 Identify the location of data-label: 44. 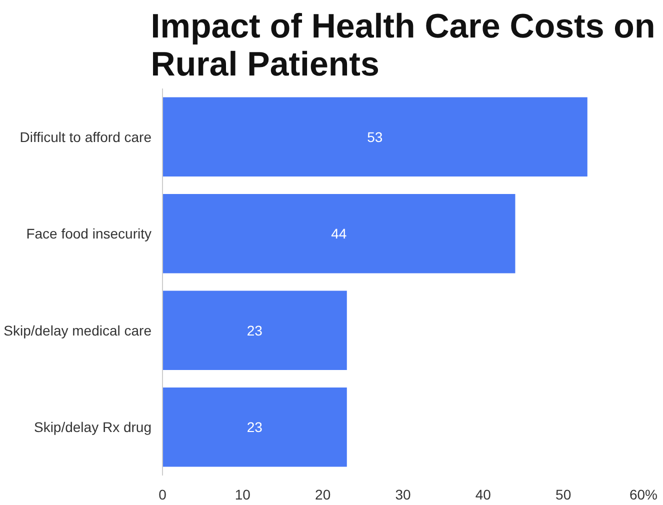
(339, 234).